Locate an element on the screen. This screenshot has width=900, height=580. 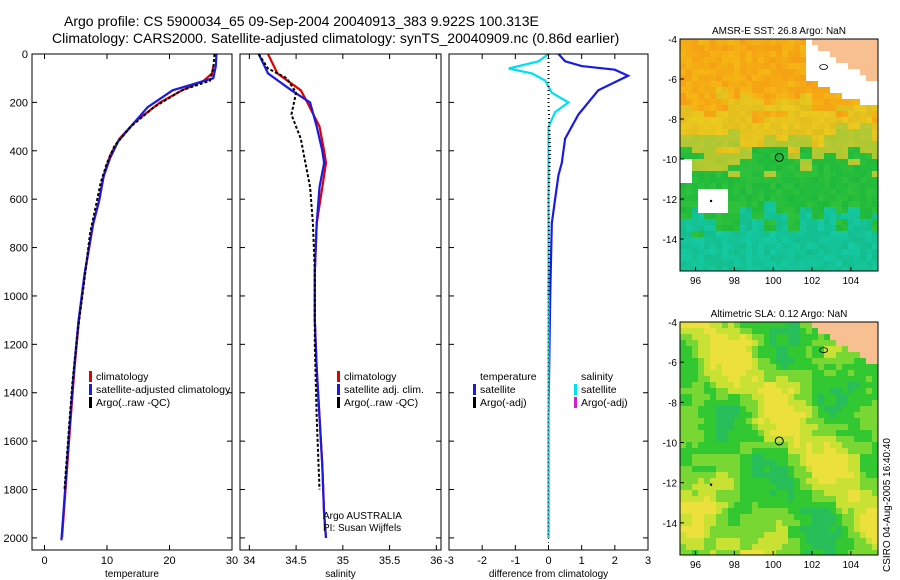
sst-map-title: AMSR-E SST: 26.8 Argo: NaN is located at coordinates (779, 31).